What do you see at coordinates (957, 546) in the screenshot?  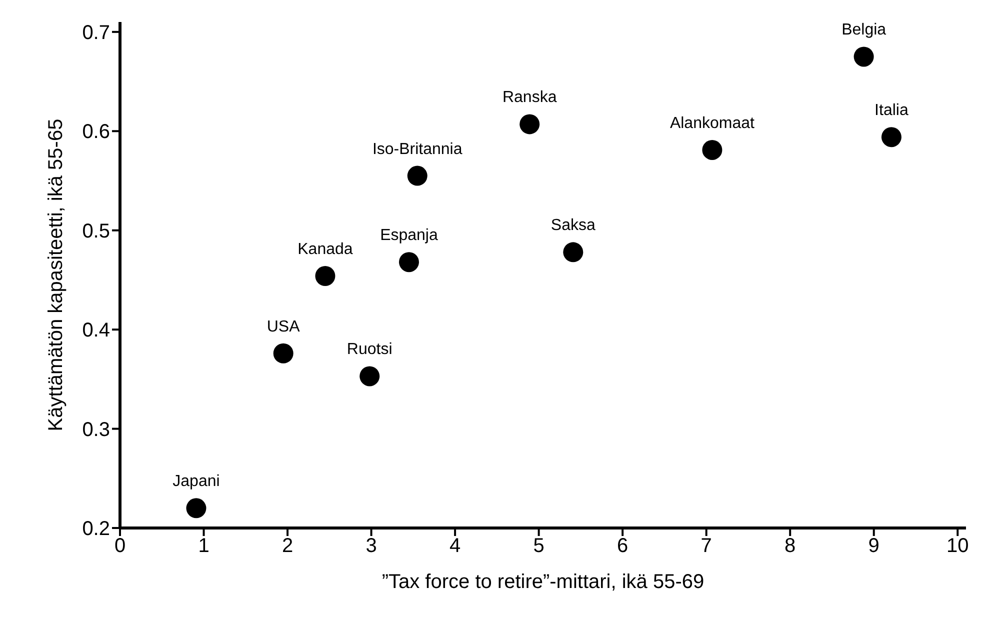 I see `x-tick-label: 10` at bounding box center [957, 546].